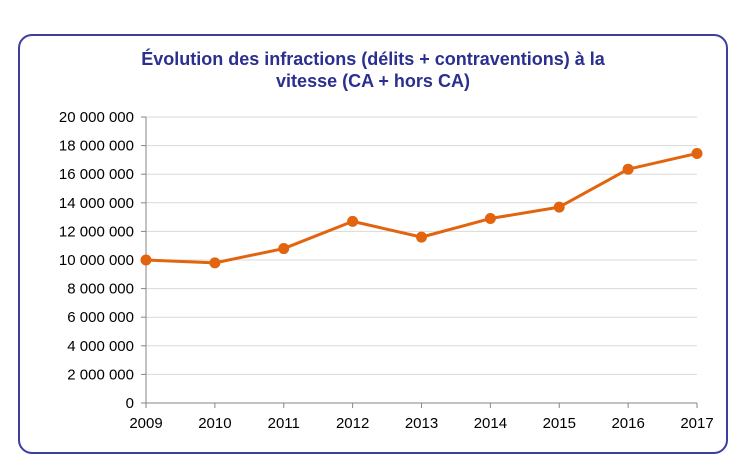 The height and width of the screenshot is (471, 750). I want to click on y-tick-label: 20 000 000, so click(96, 117).